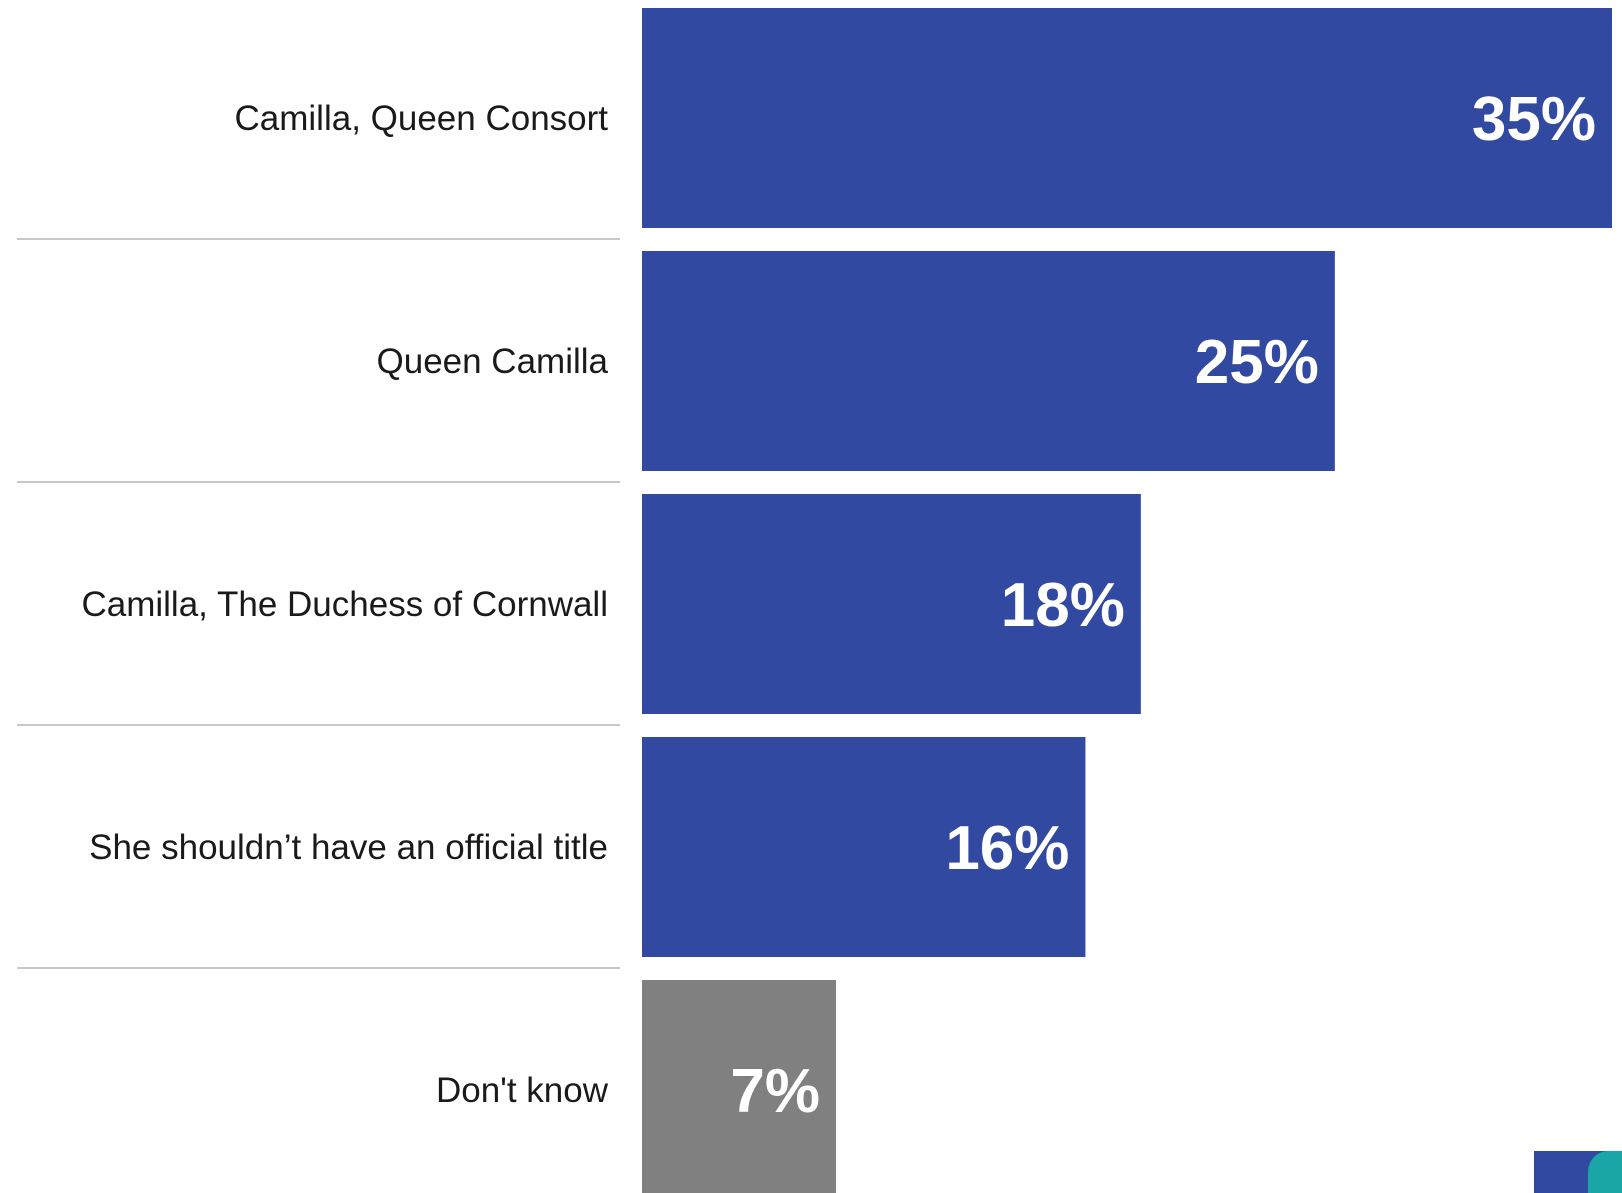 The height and width of the screenshot is (1193, 1622). I want to click on logo, so click(1578, 1172).